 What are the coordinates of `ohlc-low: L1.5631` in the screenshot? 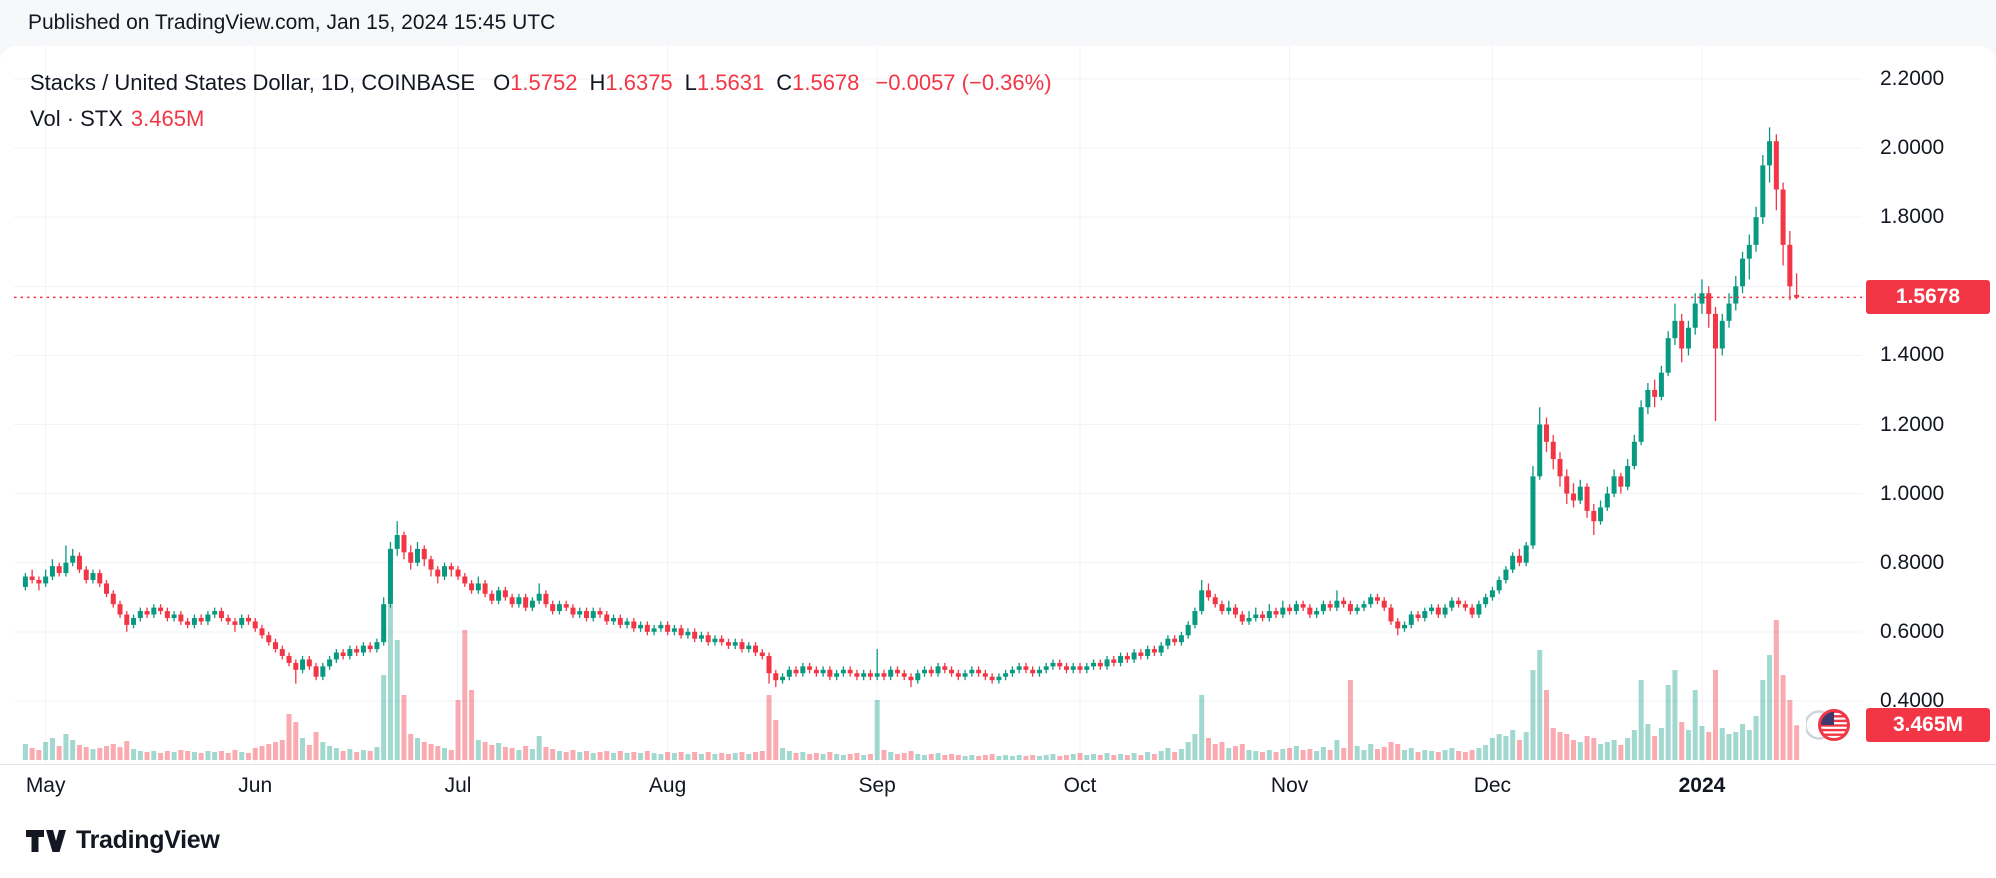 It's located at (724, 82).